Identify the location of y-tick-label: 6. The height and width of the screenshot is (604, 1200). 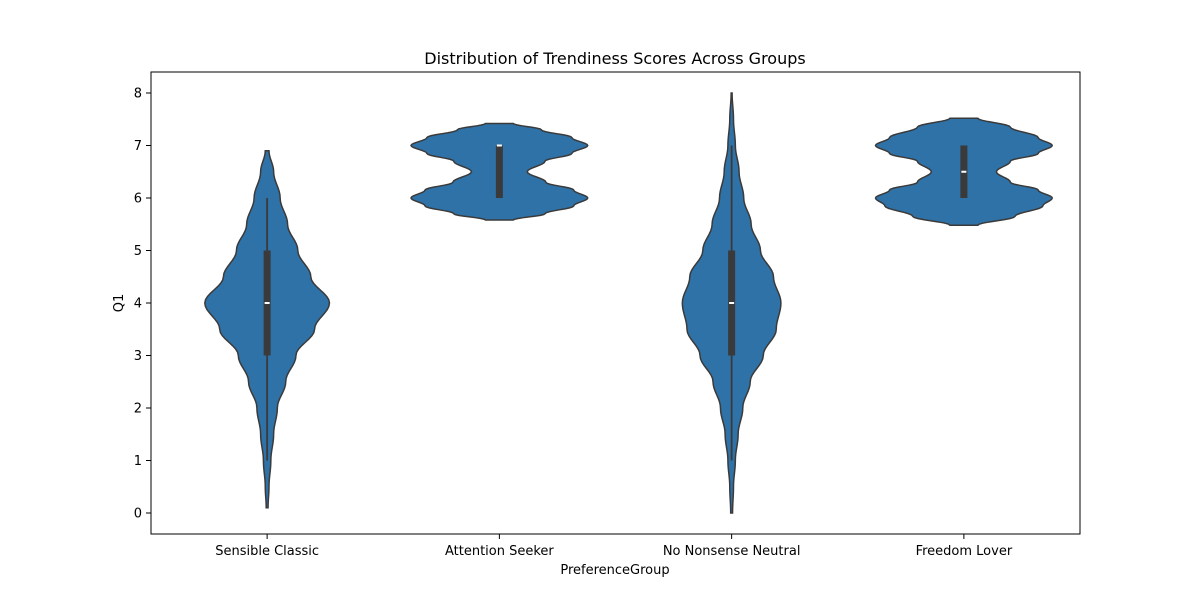
(138, 199).